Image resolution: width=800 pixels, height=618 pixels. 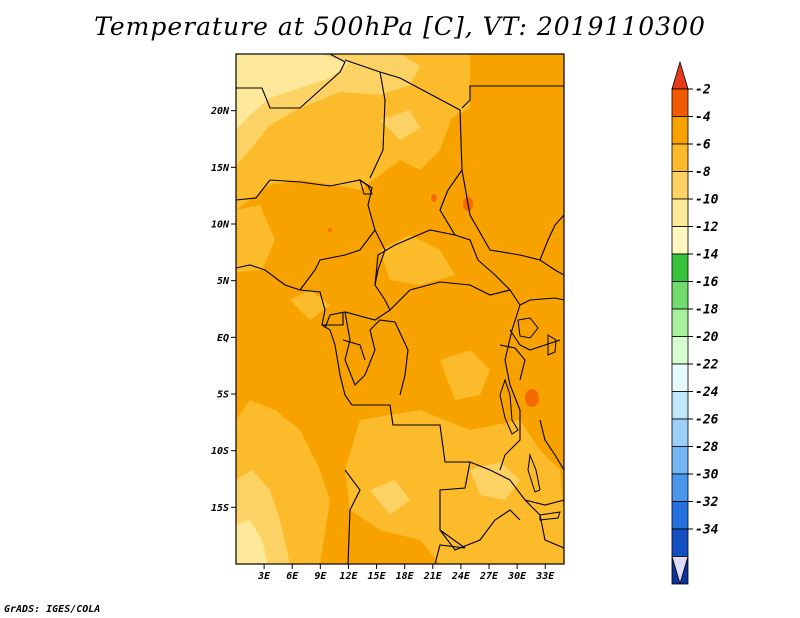 I want to click on colorbar-label: -28, so click(x=707, y=447).